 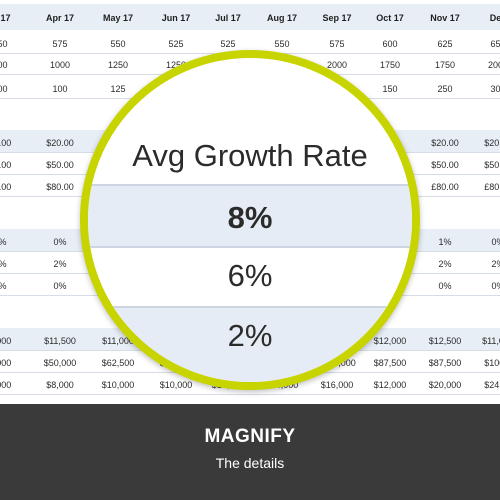 What do you see at coordinates (250, 155) in the screenshot?
I see `magnifier-title: Avg Growth Rate` at bounding box center [250, 155].